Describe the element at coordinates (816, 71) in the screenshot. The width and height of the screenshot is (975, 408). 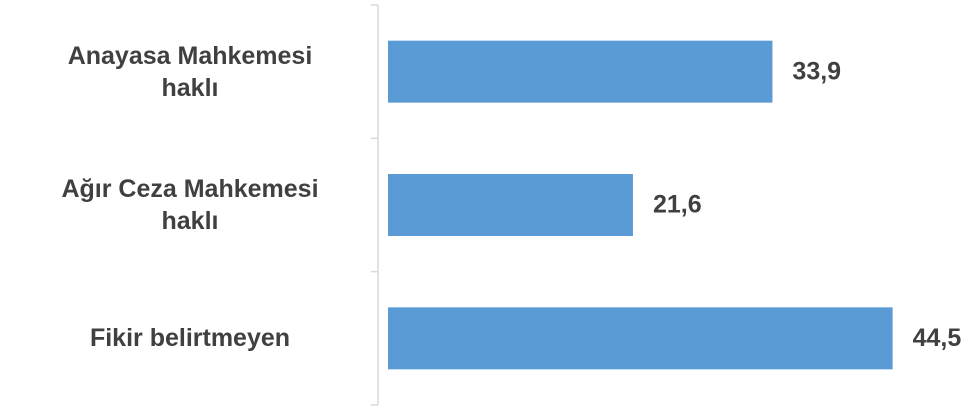
I see `value-label: 33,9` at that location.